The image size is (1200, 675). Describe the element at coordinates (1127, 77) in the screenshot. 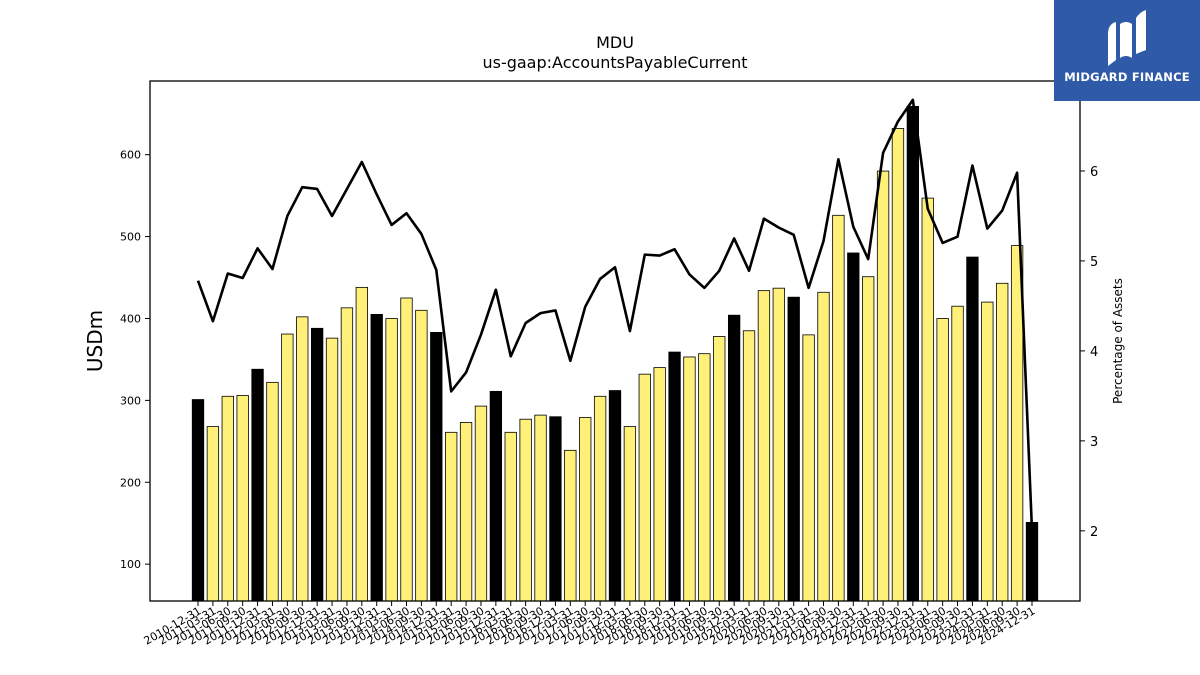

I see `logo-text: MIDGARD FINANCE` at that location.